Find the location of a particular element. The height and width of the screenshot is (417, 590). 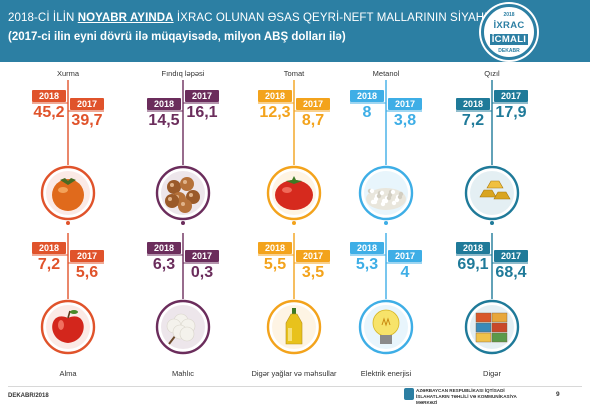

product-group: Alma 2018 7,2 2017 5,6 is located at coordinates (68, 305).